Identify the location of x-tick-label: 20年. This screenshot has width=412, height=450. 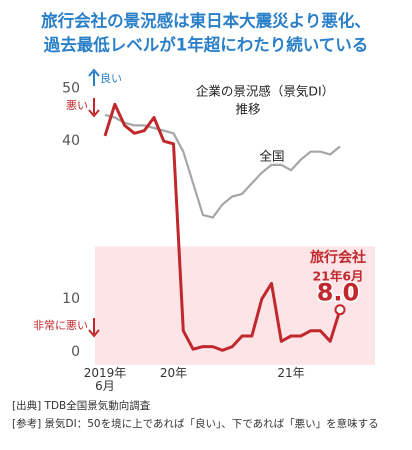
(173, 373).